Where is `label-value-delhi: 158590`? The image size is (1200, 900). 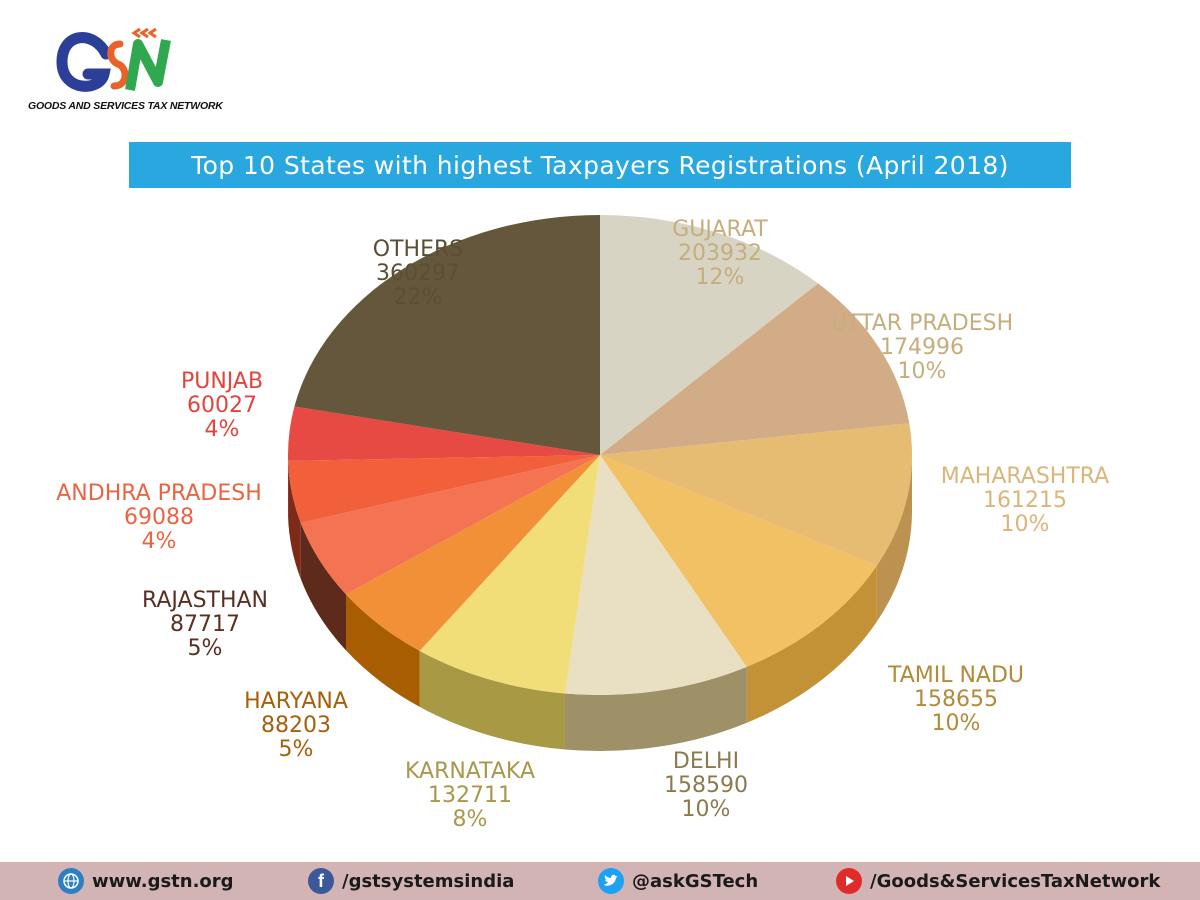
label-value-delhi: 158590 is located at coordinates (706, 785).